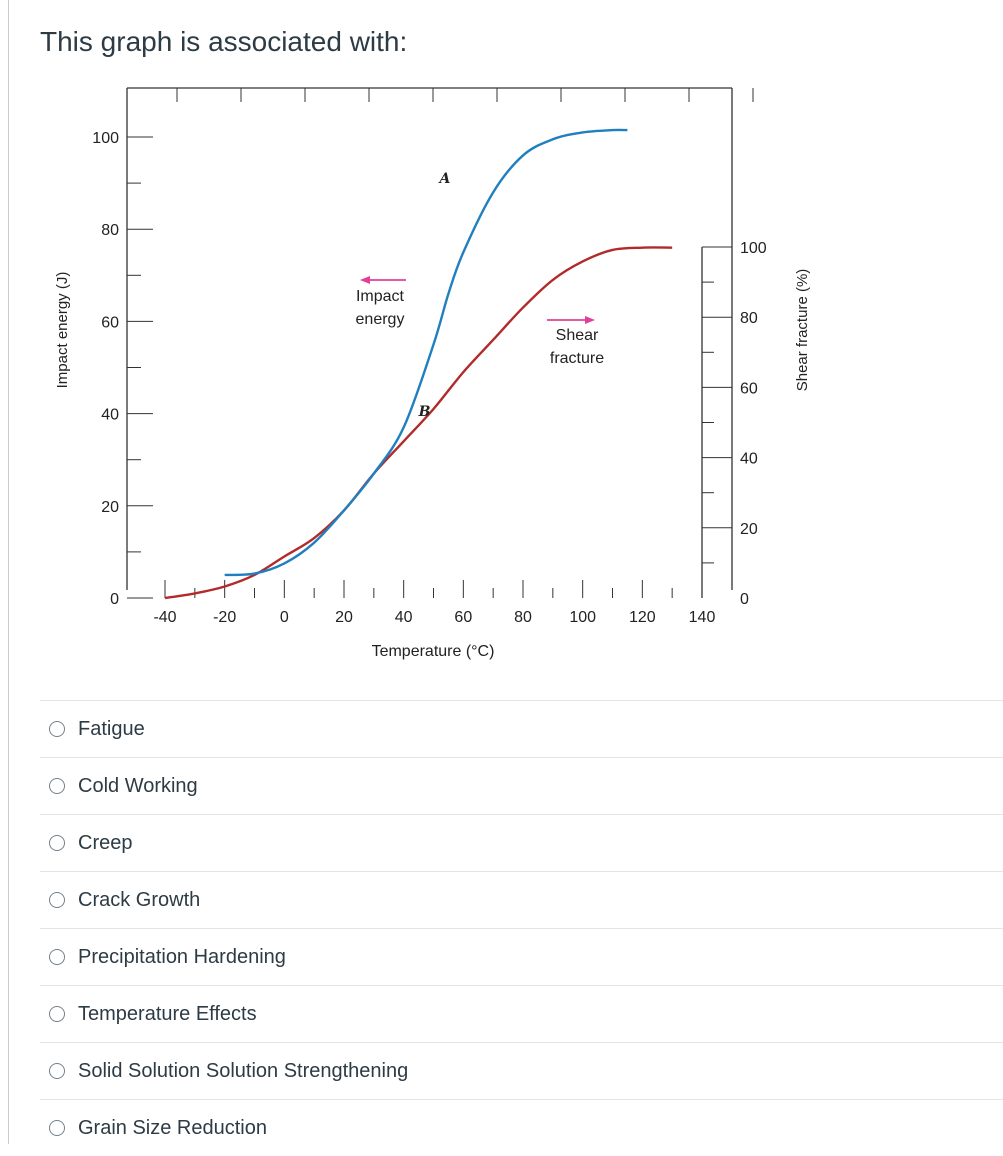 The image size is (1003, 1156). What do you see at coordinates (8, 572) in the screenshot?
I see `page-left-border` at bounding box center [8, 572].